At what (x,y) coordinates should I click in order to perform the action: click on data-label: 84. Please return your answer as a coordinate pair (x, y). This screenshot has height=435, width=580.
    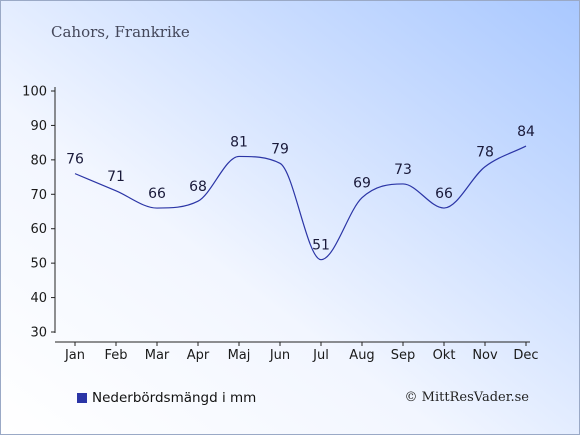
    Looking at the image, I should click on (526, 132).